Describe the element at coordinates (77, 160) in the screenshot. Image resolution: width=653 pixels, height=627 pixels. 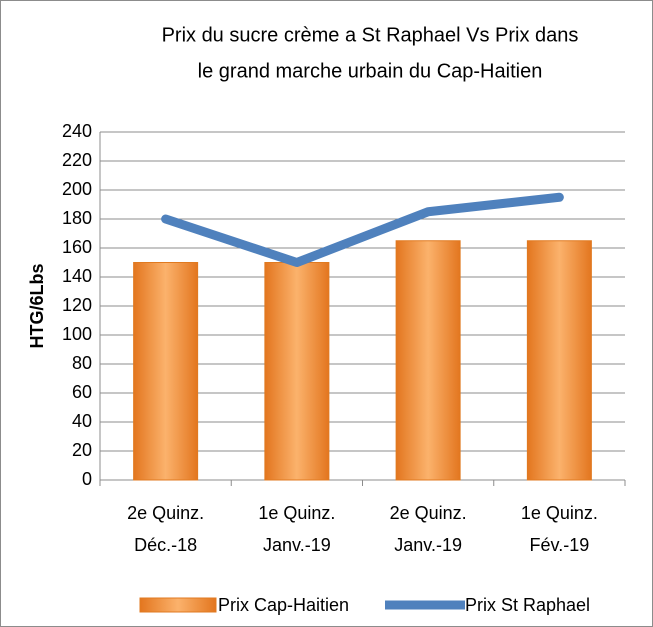
I see `y-tick-label: 220` at that location.